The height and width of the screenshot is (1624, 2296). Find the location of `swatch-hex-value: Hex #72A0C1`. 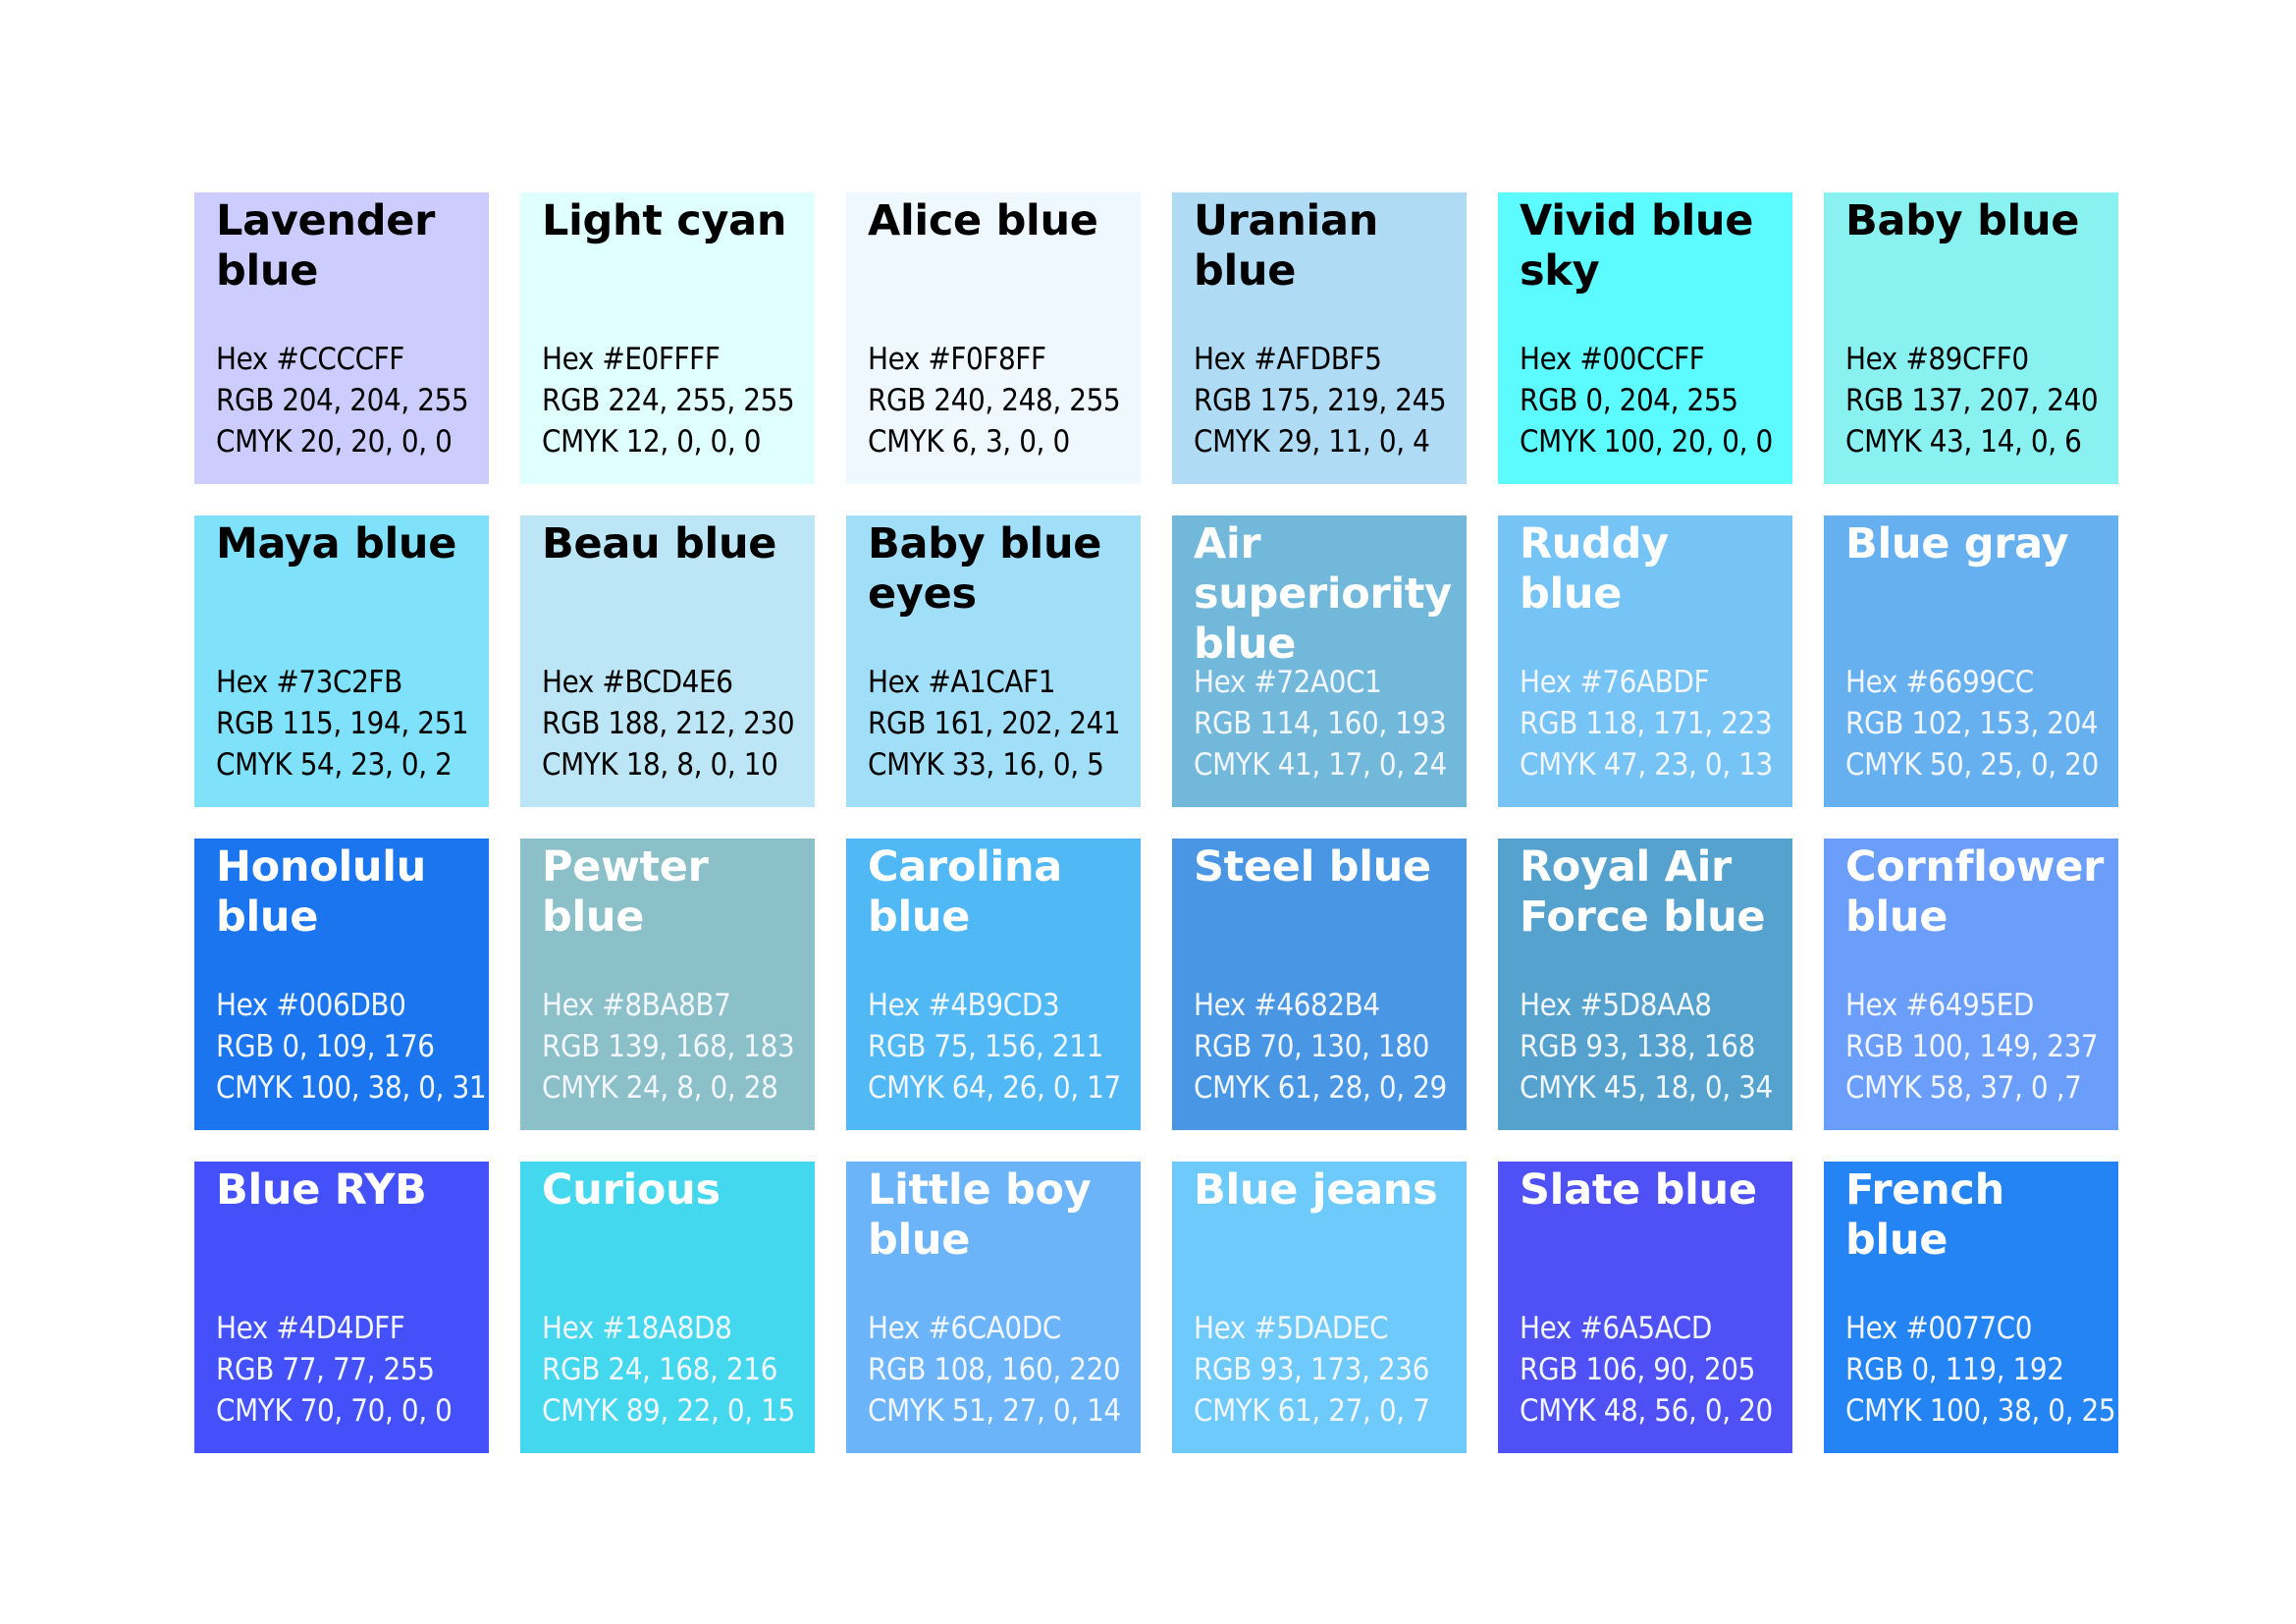

swatch-hex-value: Hex #72A0C1 is located at coordinates (1288, 682).